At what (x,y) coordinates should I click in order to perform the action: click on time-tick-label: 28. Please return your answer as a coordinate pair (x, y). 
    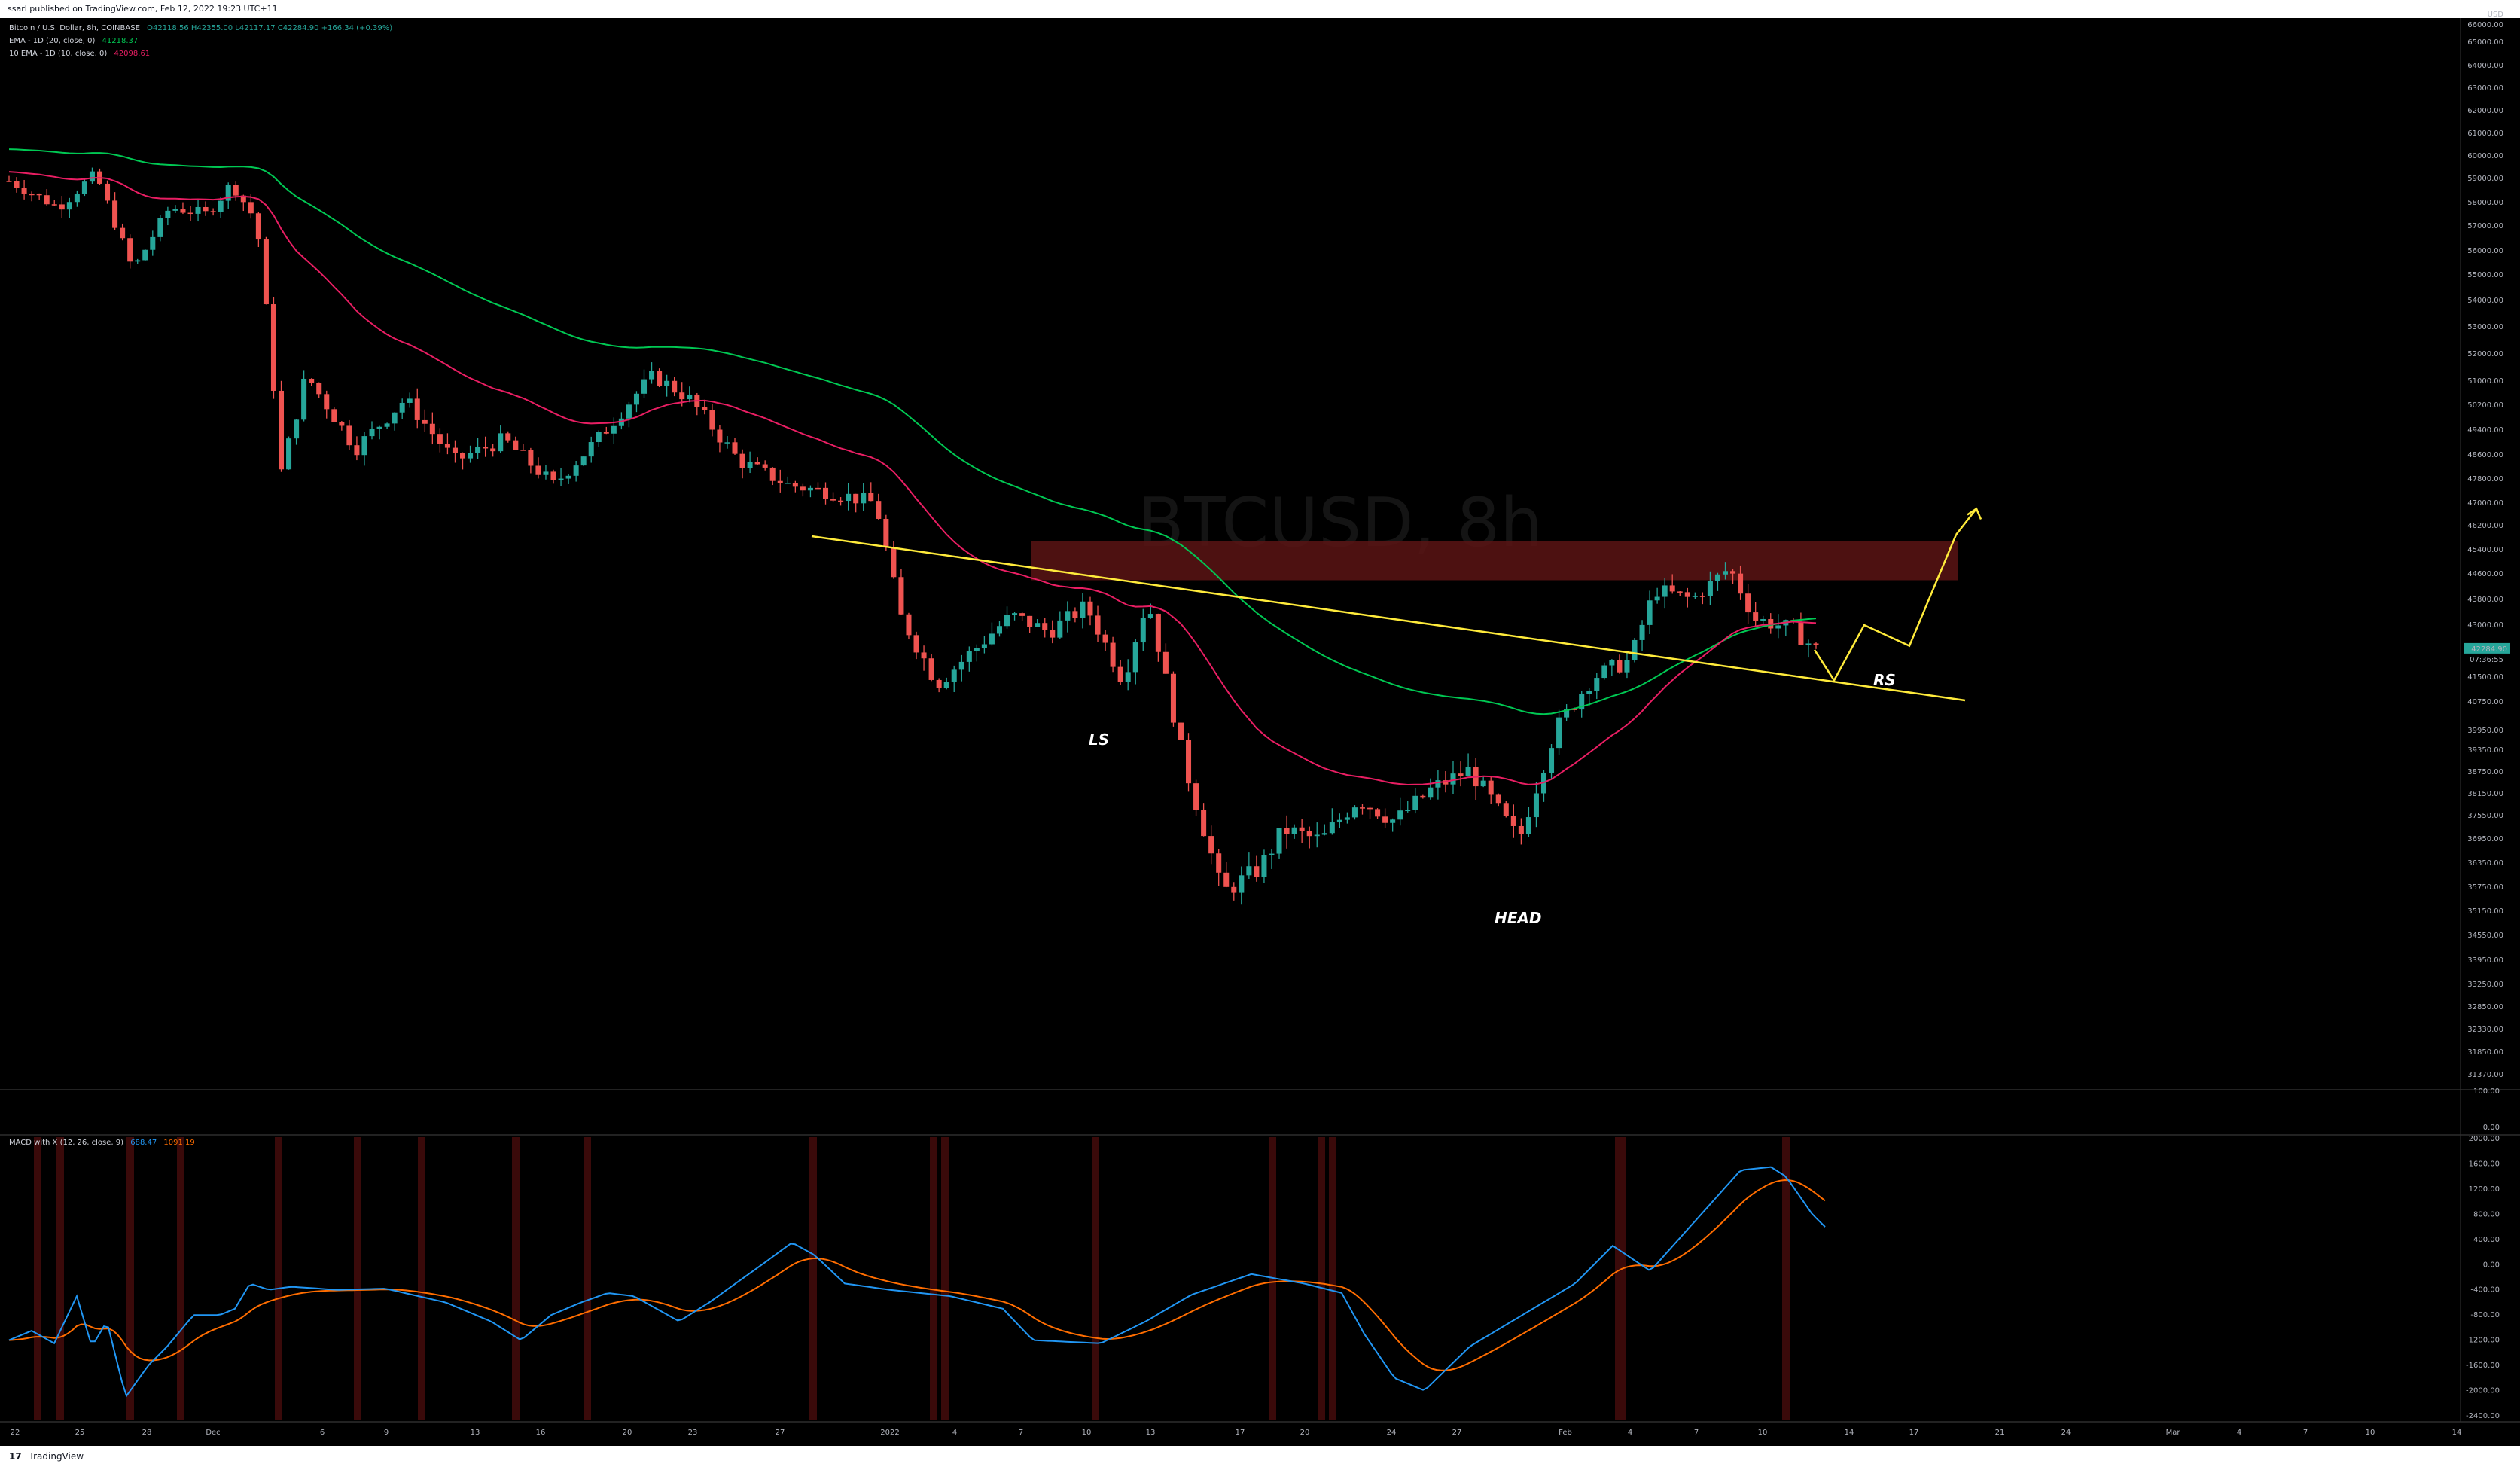
    Looking at the image, I should click on (147, 1433).